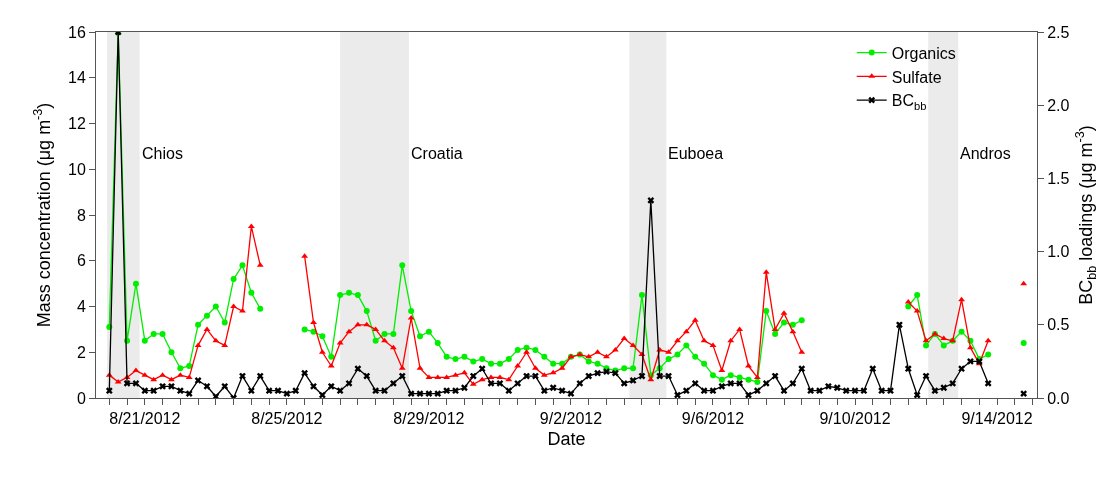  Describe the element at coordinates (713, 419) in the screenshot. I see `x-tick-label: 9/6/2012` at that location.